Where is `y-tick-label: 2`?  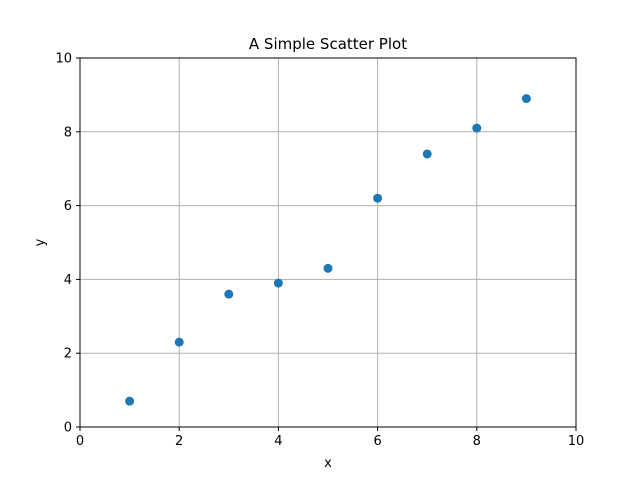
y-tick-label: 2 is located at coordinates (68, 354).